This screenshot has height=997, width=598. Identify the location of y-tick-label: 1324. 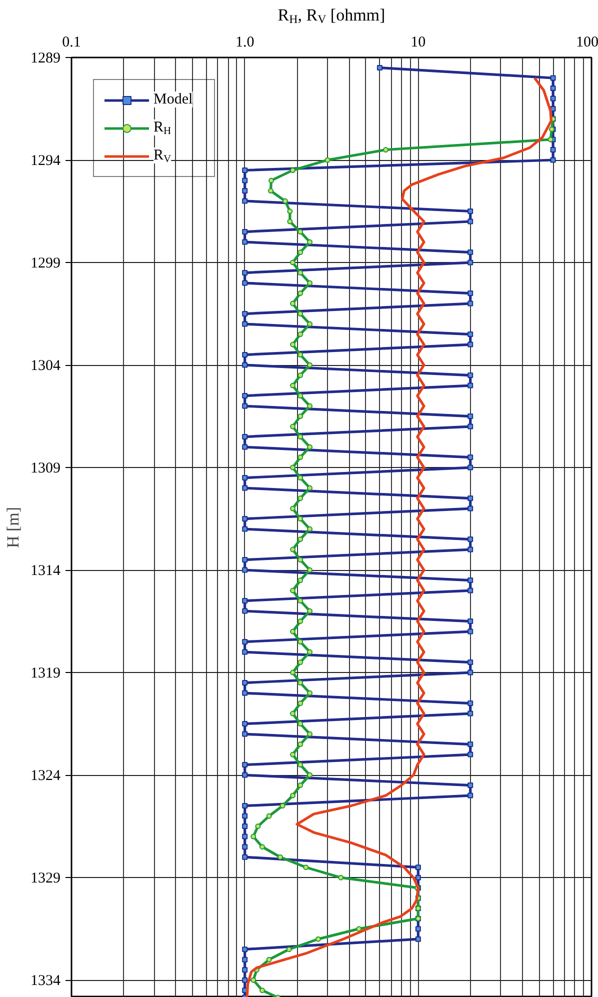
(45, 776).